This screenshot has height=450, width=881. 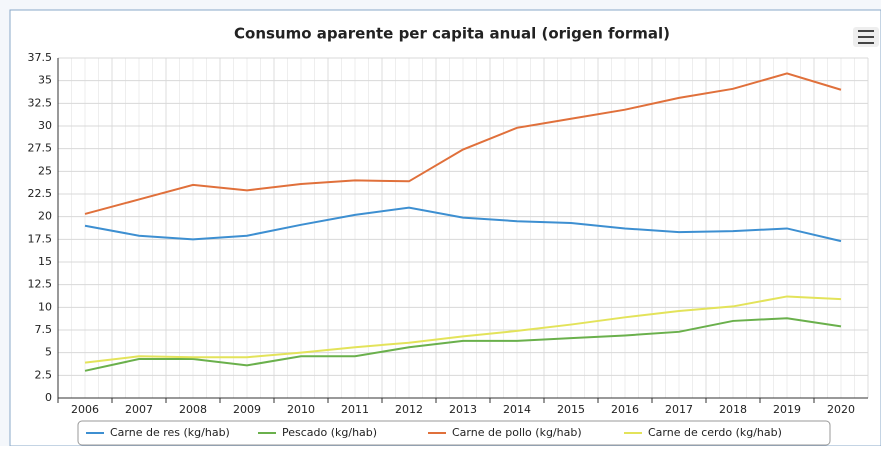 I want to click on y-tick-label: 2.5, so click(x=44, y=374).